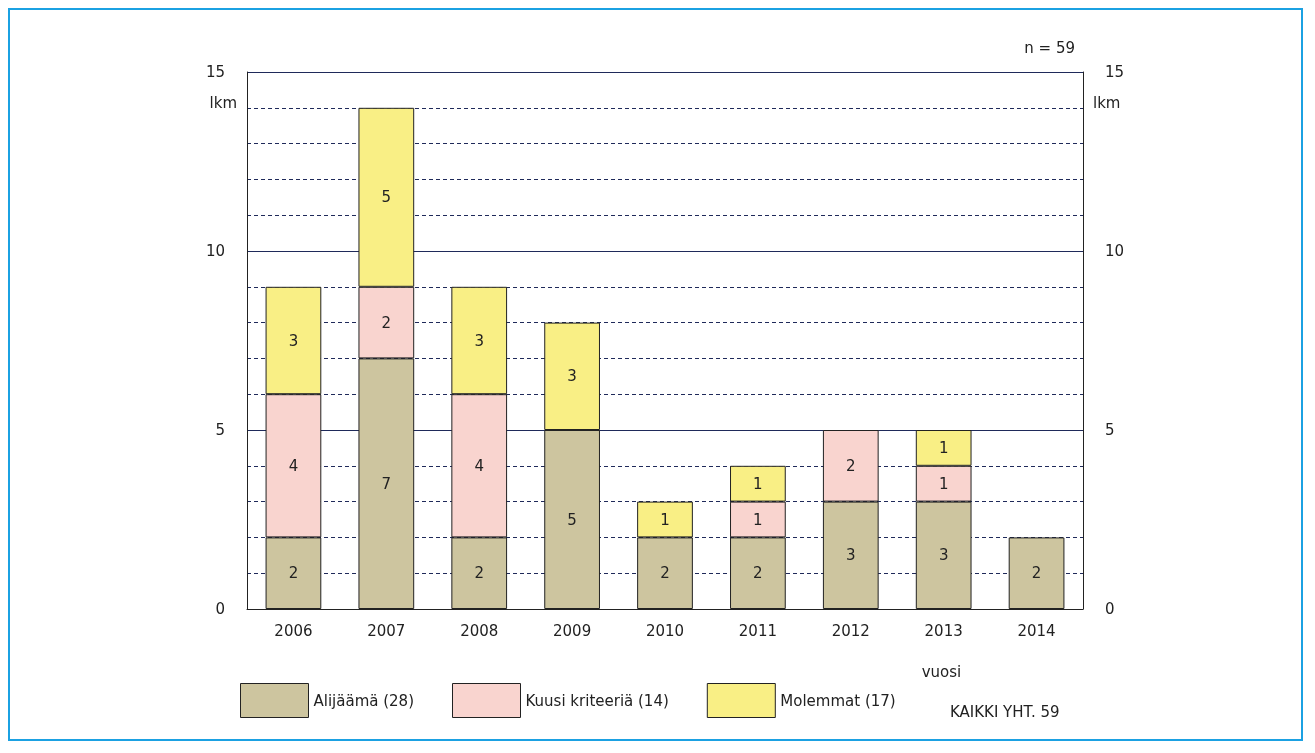 This screenshot has width=1315, height=753. Describe the element at coordinates (386, 630) in the screenshot. I see `x-tick-label: 2007` at that location.